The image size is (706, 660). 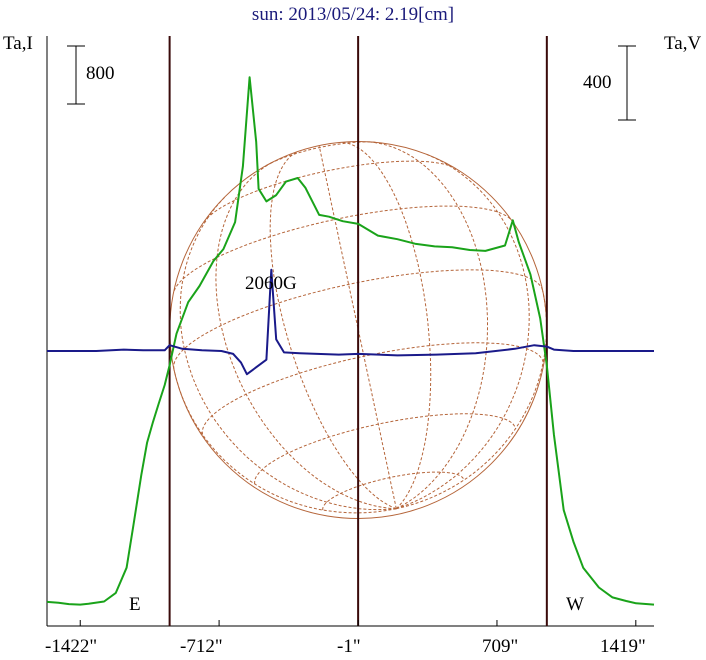 What do you see at coordinates (500, 646) in the screenshot?
I see `x-tick-label: 709"` at bounding box center [500, 646].